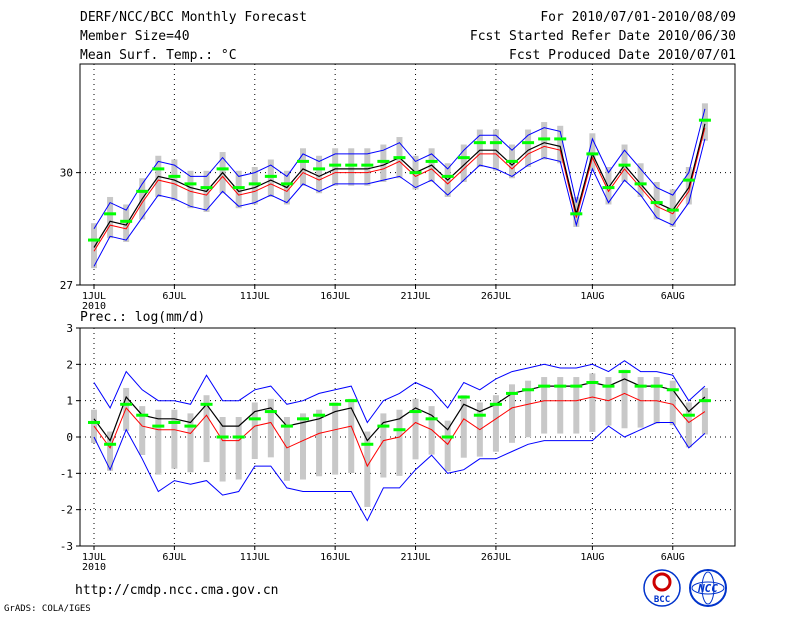 This screenshot has height=618, width=800. What do you see at coordinates (94, 306) in the screenshot?
I see `temp-x-sub-label: 2010` at bounding box center [94, 306].